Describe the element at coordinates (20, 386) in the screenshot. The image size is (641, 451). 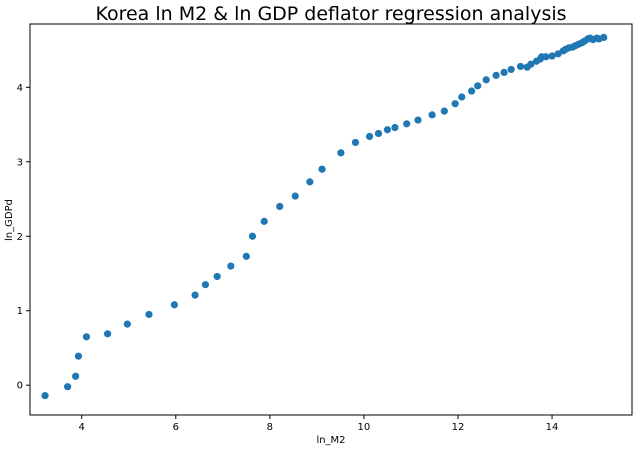
I see `y-tick-label: 0` at that location.